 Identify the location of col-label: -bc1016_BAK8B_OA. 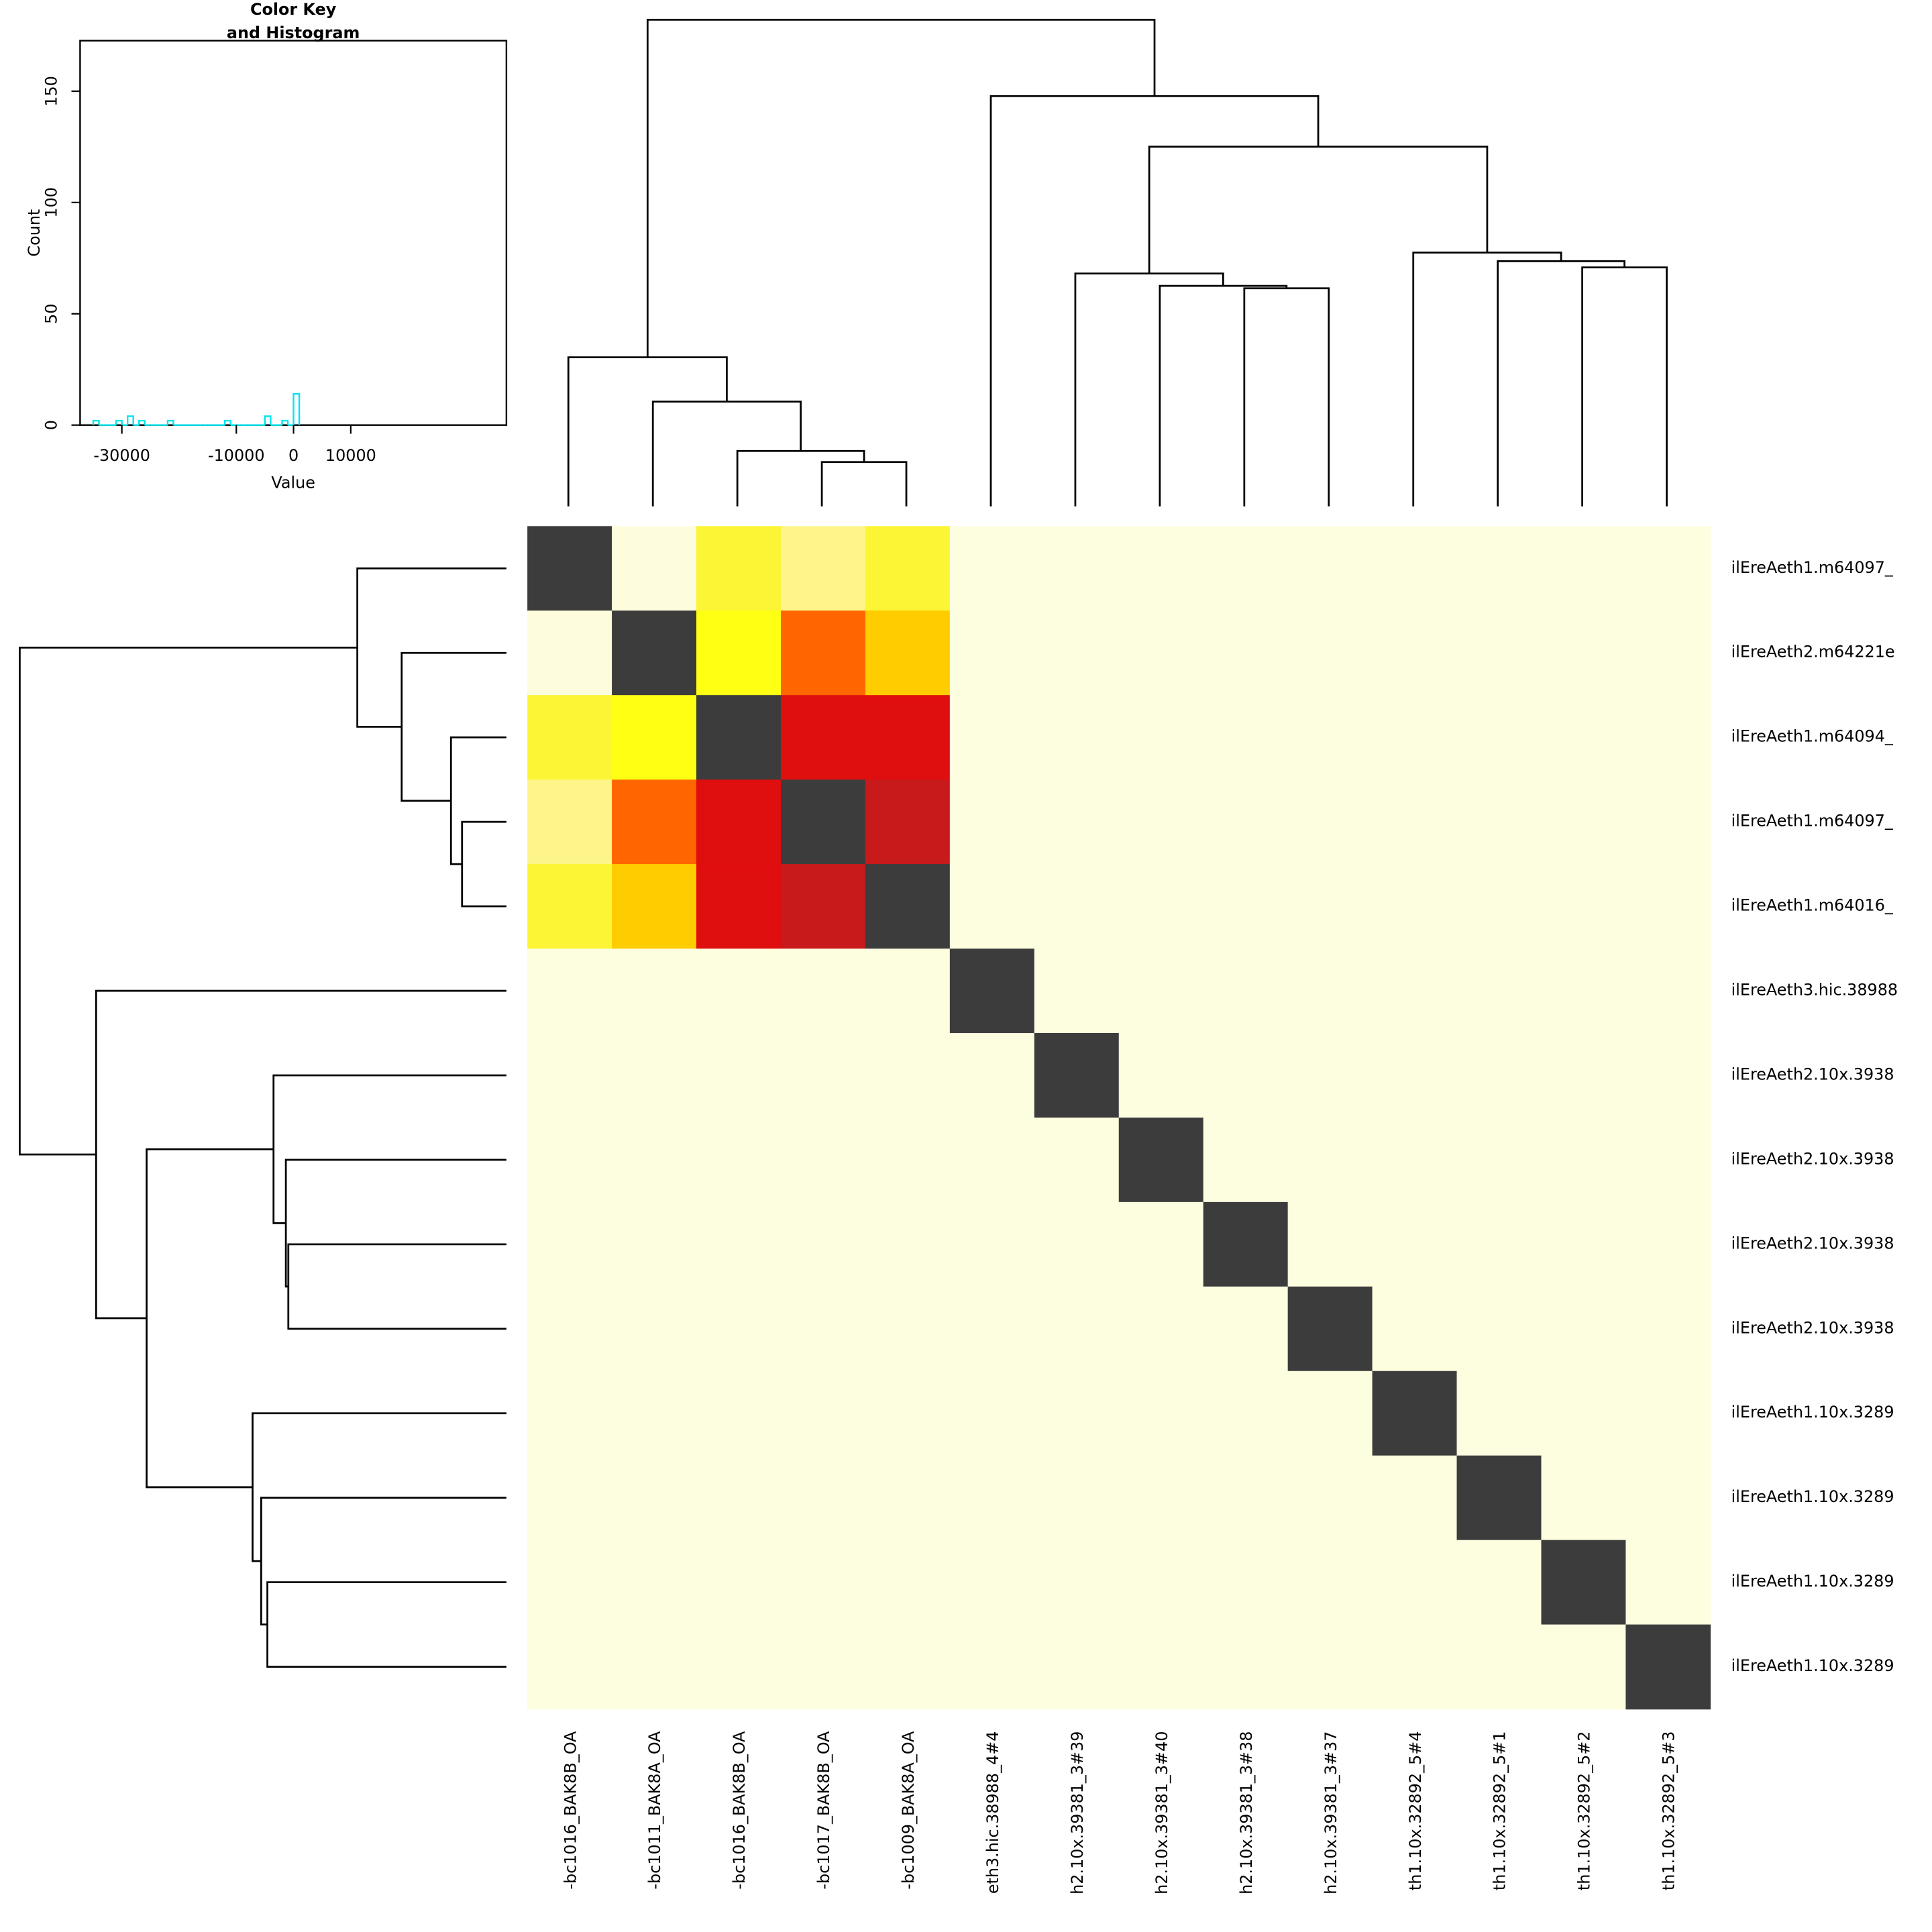
(570, 1810).